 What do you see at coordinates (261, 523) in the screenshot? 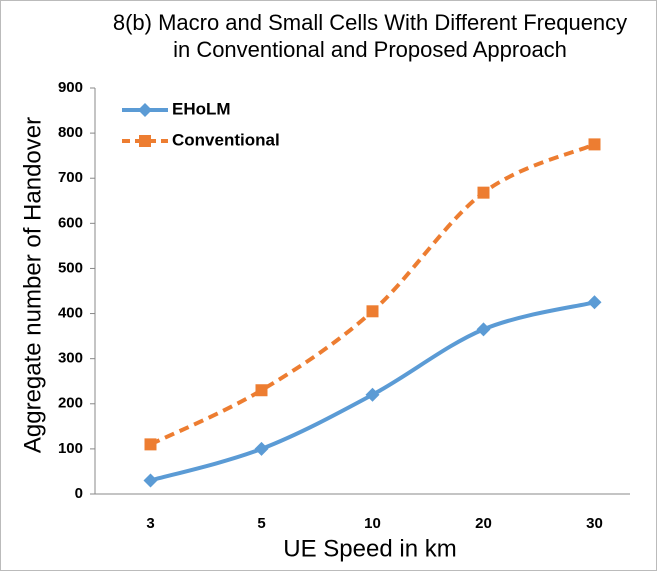
I see `x-tick-label: 5` at bounding box center [261, 523].